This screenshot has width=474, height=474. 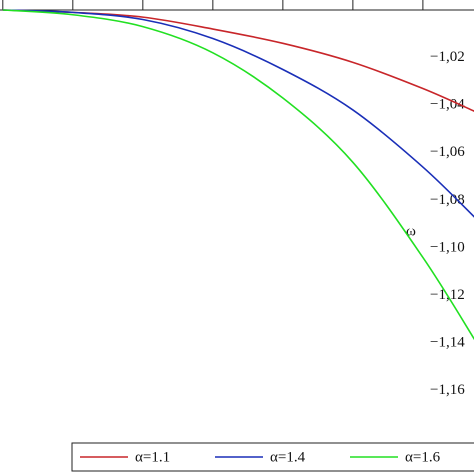 What do you see at coordinates (447, 343) in the screenshot?
I see `y-tick-label: −1,14` at bounding box center [447, 343].